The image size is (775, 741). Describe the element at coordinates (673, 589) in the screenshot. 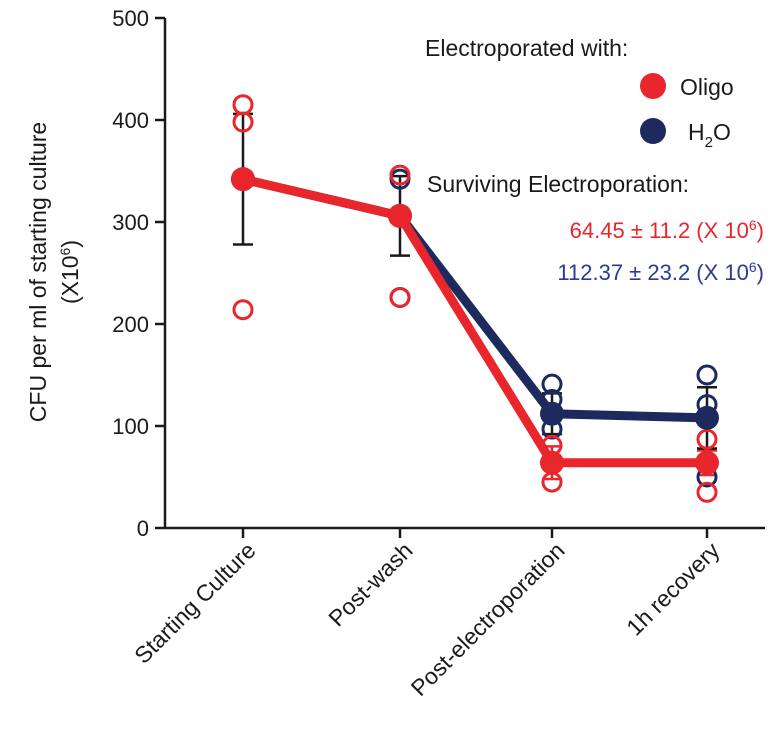

I see `x-tick-label: 1h recovery` at that location.